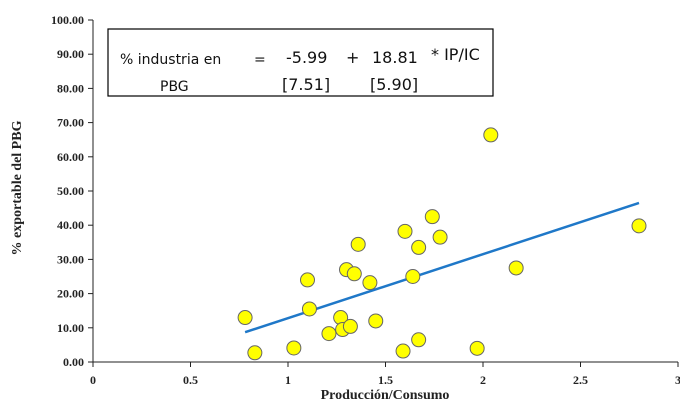  I want to click on x-tick-label: 0.5, so click(190, 380).